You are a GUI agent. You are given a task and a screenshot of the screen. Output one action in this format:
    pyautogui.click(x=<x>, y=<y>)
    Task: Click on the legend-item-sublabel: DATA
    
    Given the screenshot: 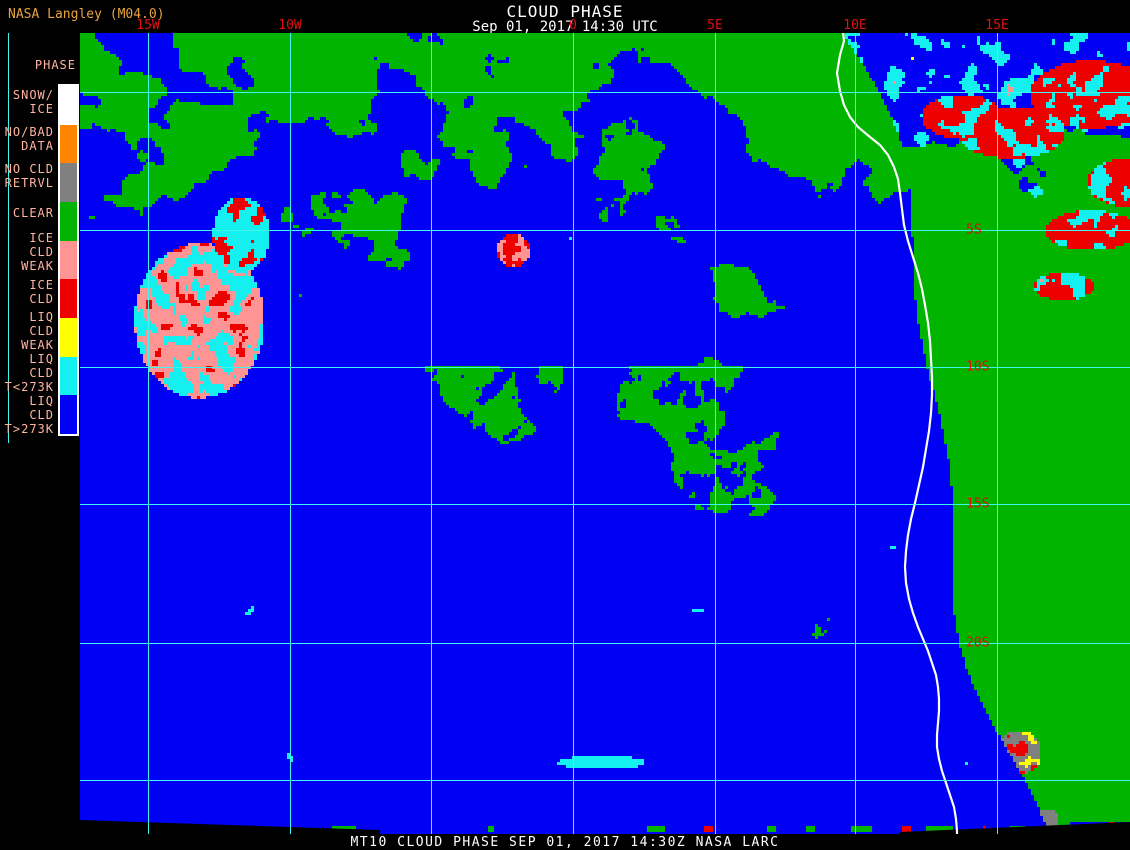 What is the action you would take?
    pyautogui.click(x=37, y=146)
    